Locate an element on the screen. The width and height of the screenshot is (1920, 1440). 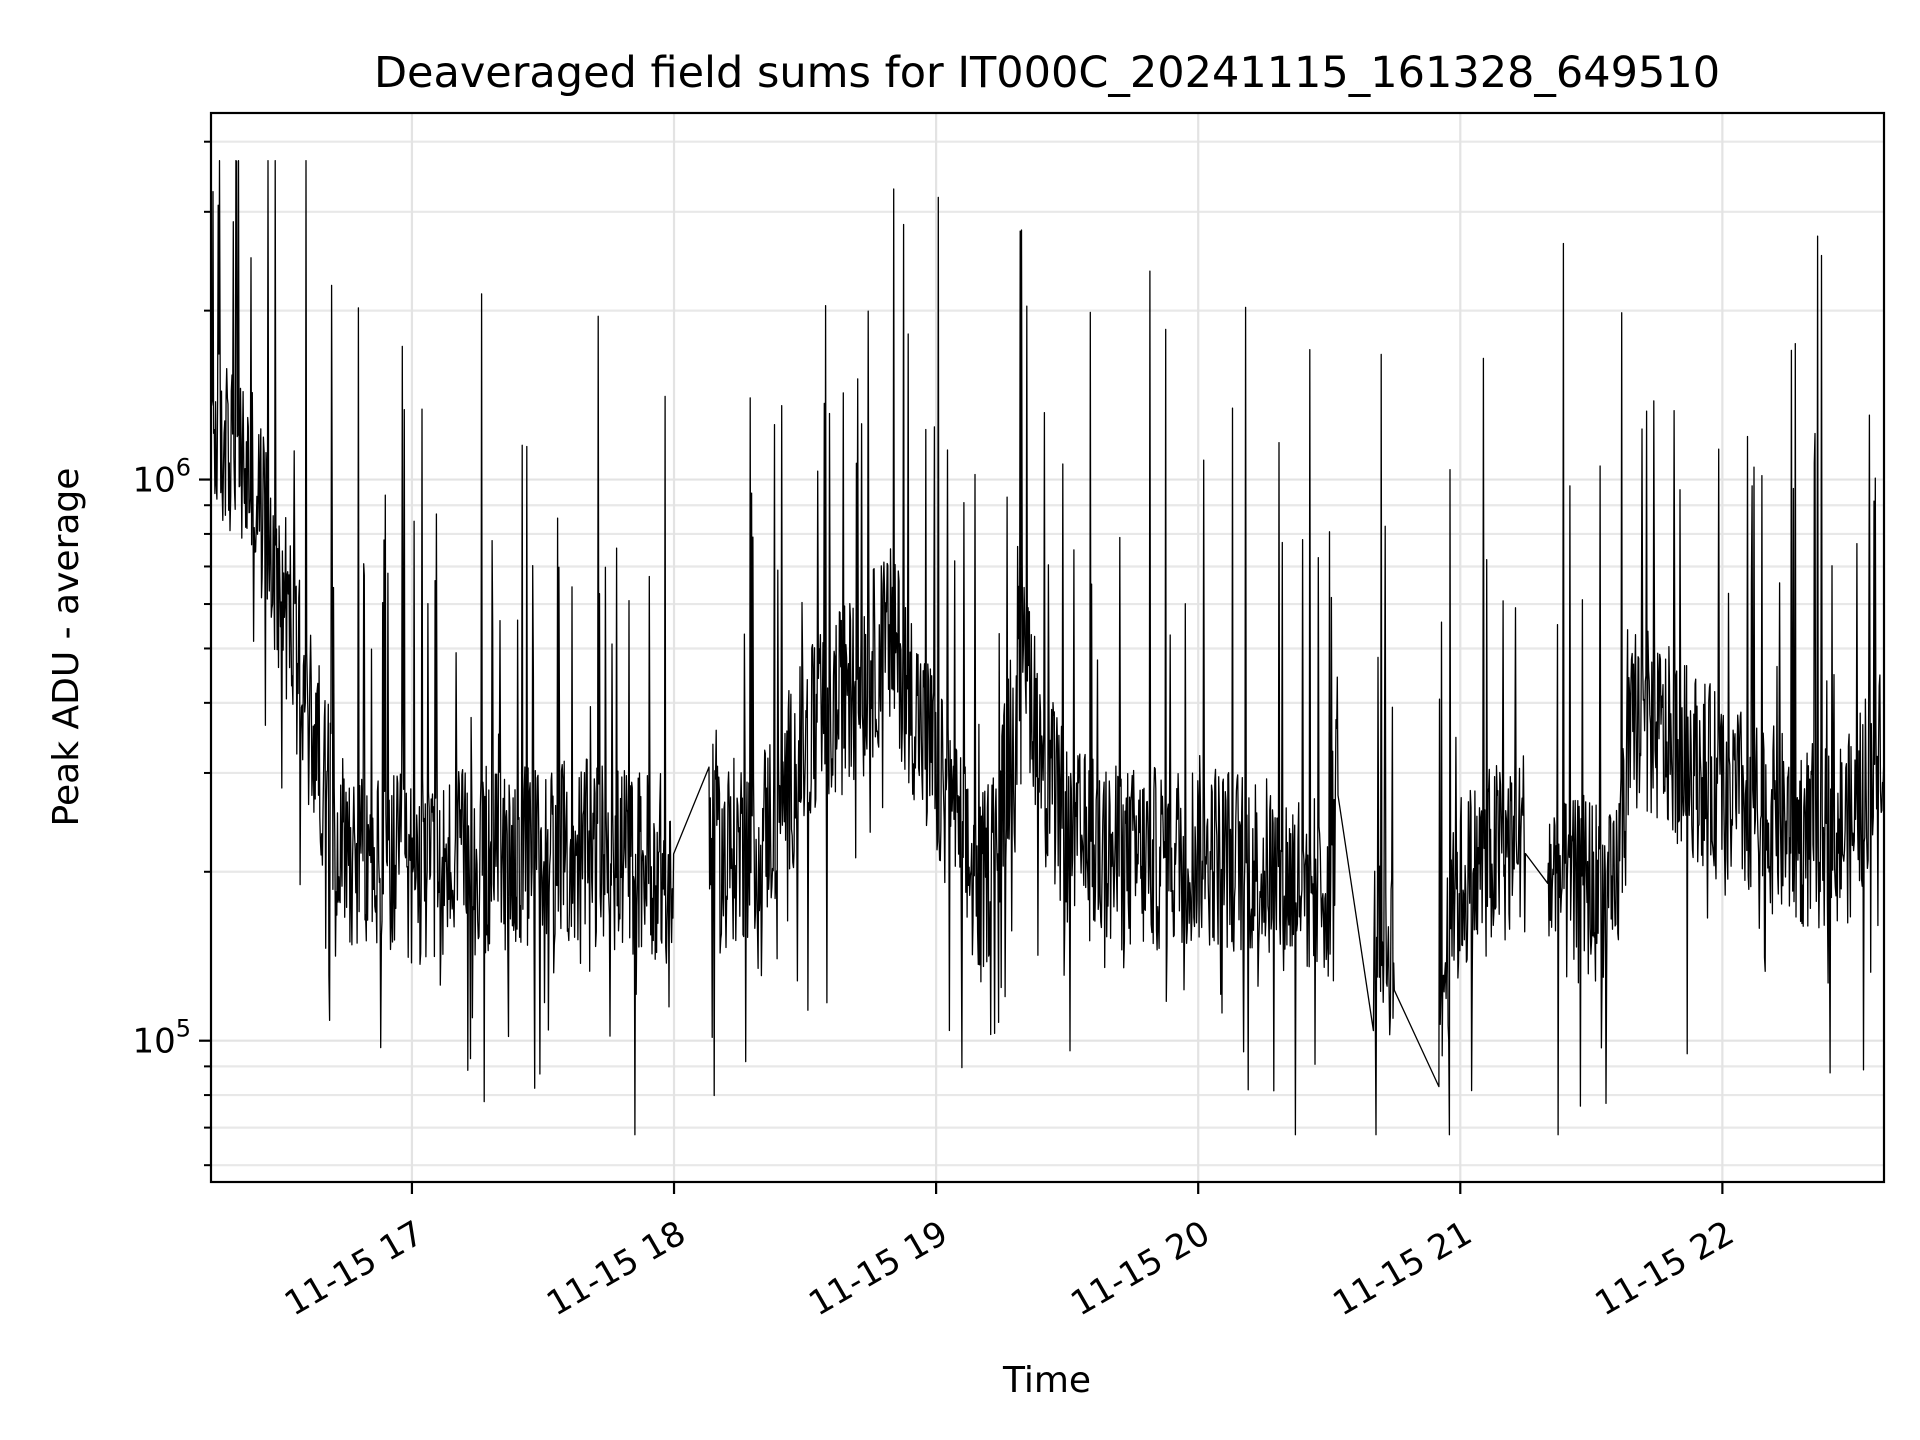
x-axis-label: Time is located at coordinates (1046, 1380).